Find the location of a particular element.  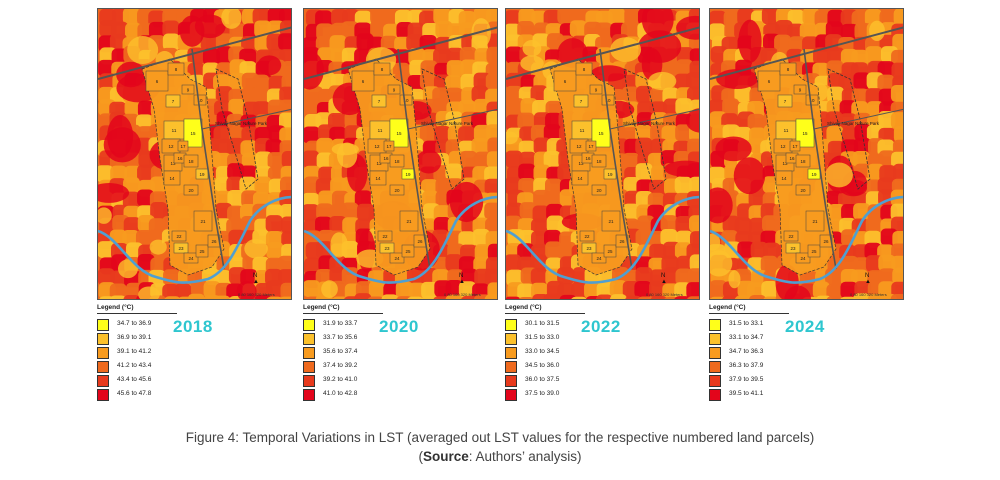

legend-range: 37.9 to 39.5 is located at coordinates (746, 379).